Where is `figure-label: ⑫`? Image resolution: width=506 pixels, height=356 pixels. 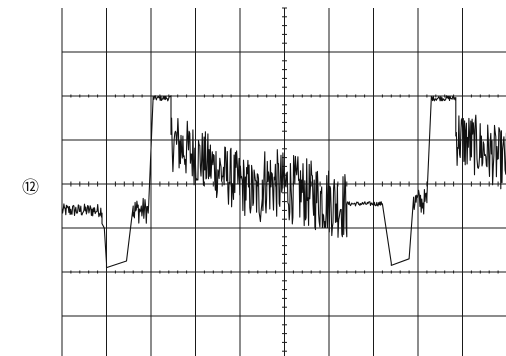
figure-label: ⑫ is located at coordinates (30, 188).